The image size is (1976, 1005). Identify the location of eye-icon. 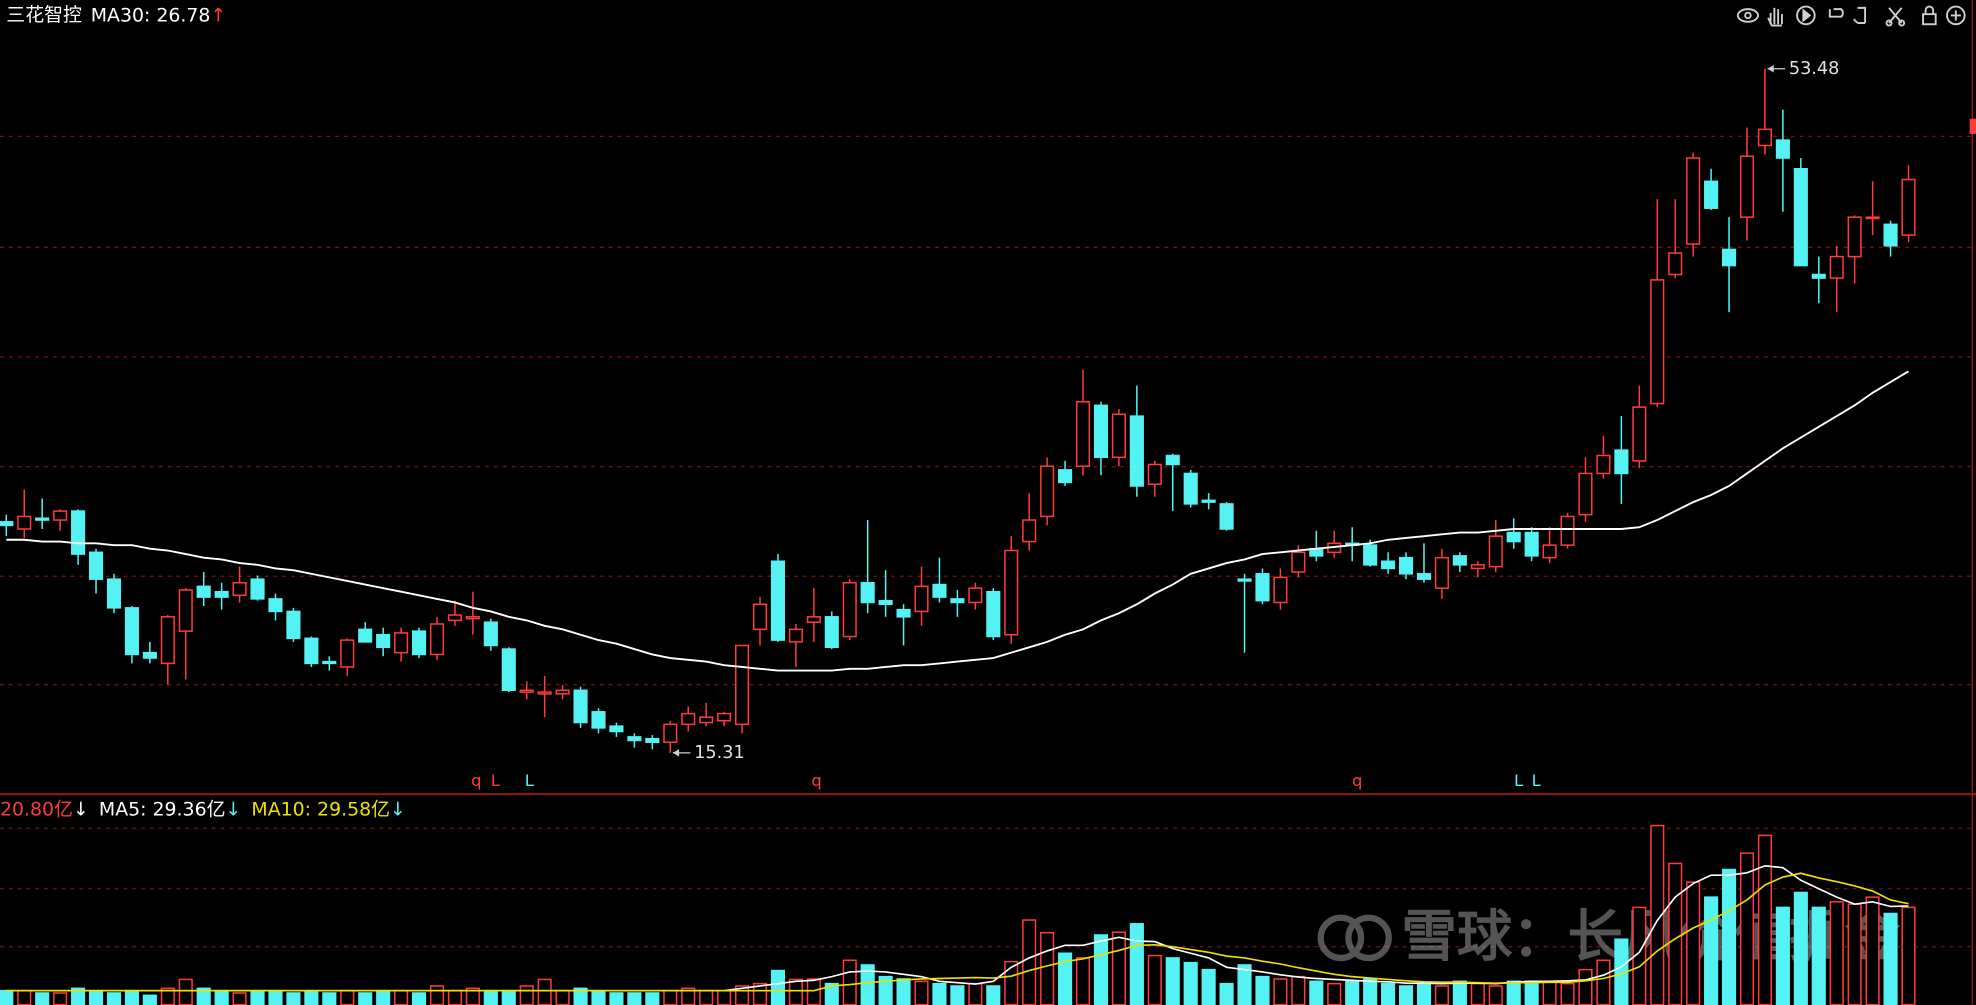
(1747, 15).